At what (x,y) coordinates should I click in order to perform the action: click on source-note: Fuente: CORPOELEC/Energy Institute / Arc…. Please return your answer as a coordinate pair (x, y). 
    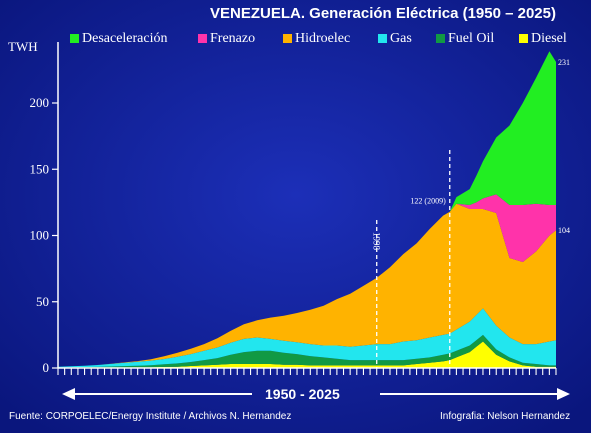
    Looking at the image, I should click on (150, 416).